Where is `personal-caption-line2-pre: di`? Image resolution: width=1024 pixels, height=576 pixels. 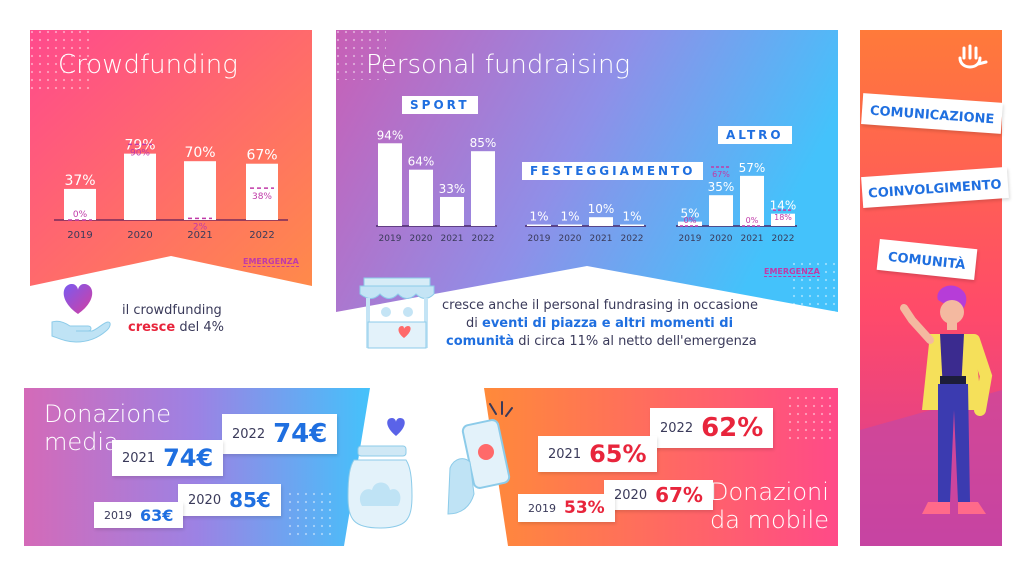 personal-caption-line2-pre: di is located at coordinates (474, 323).